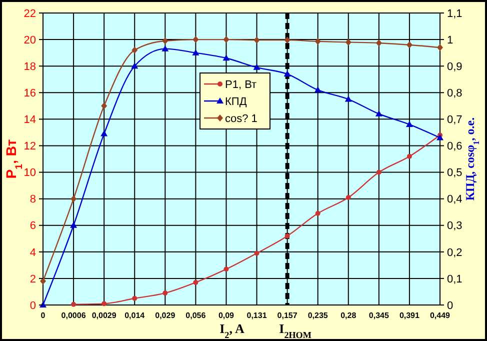 This screenshot has width=487, height=341. What do you see at coordinates (30, 93) in the screenshot?
I see `y-tick-label: 16` at bounding box center [30, 93].